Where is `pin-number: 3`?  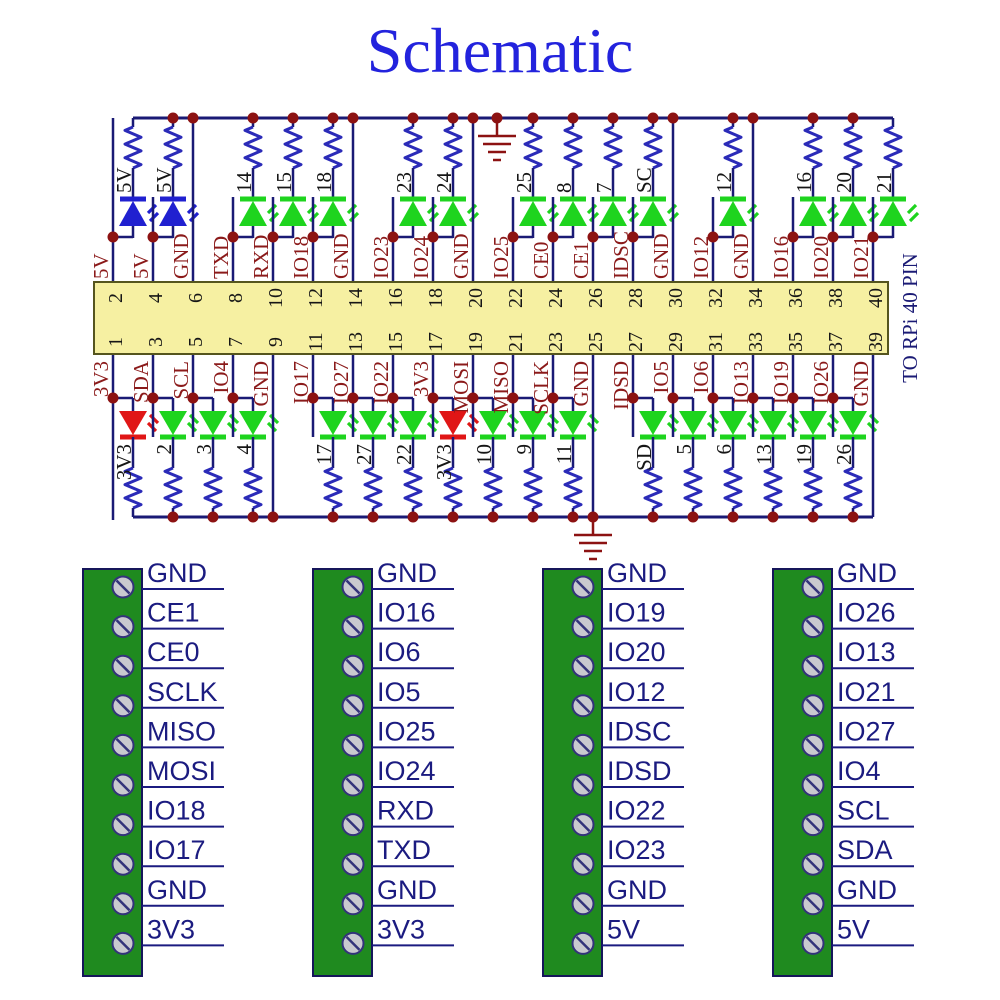 pin-number: 3 is located at coordinates (156, 342).